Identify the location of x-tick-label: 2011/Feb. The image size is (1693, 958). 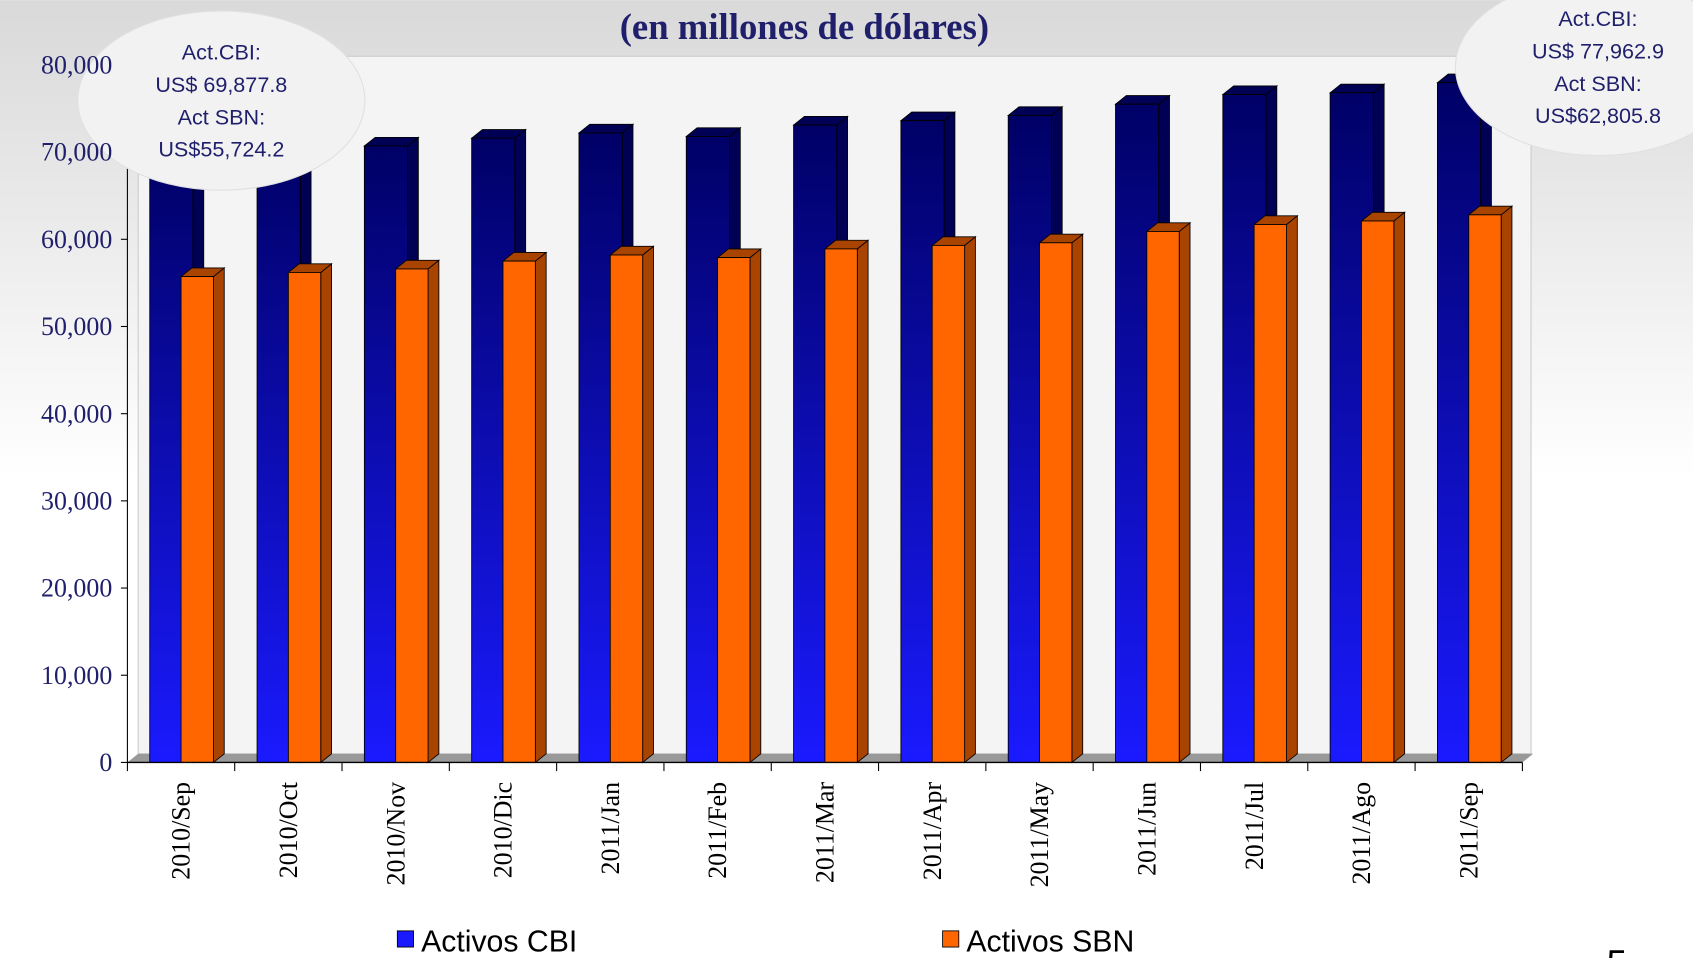
(717, 830).